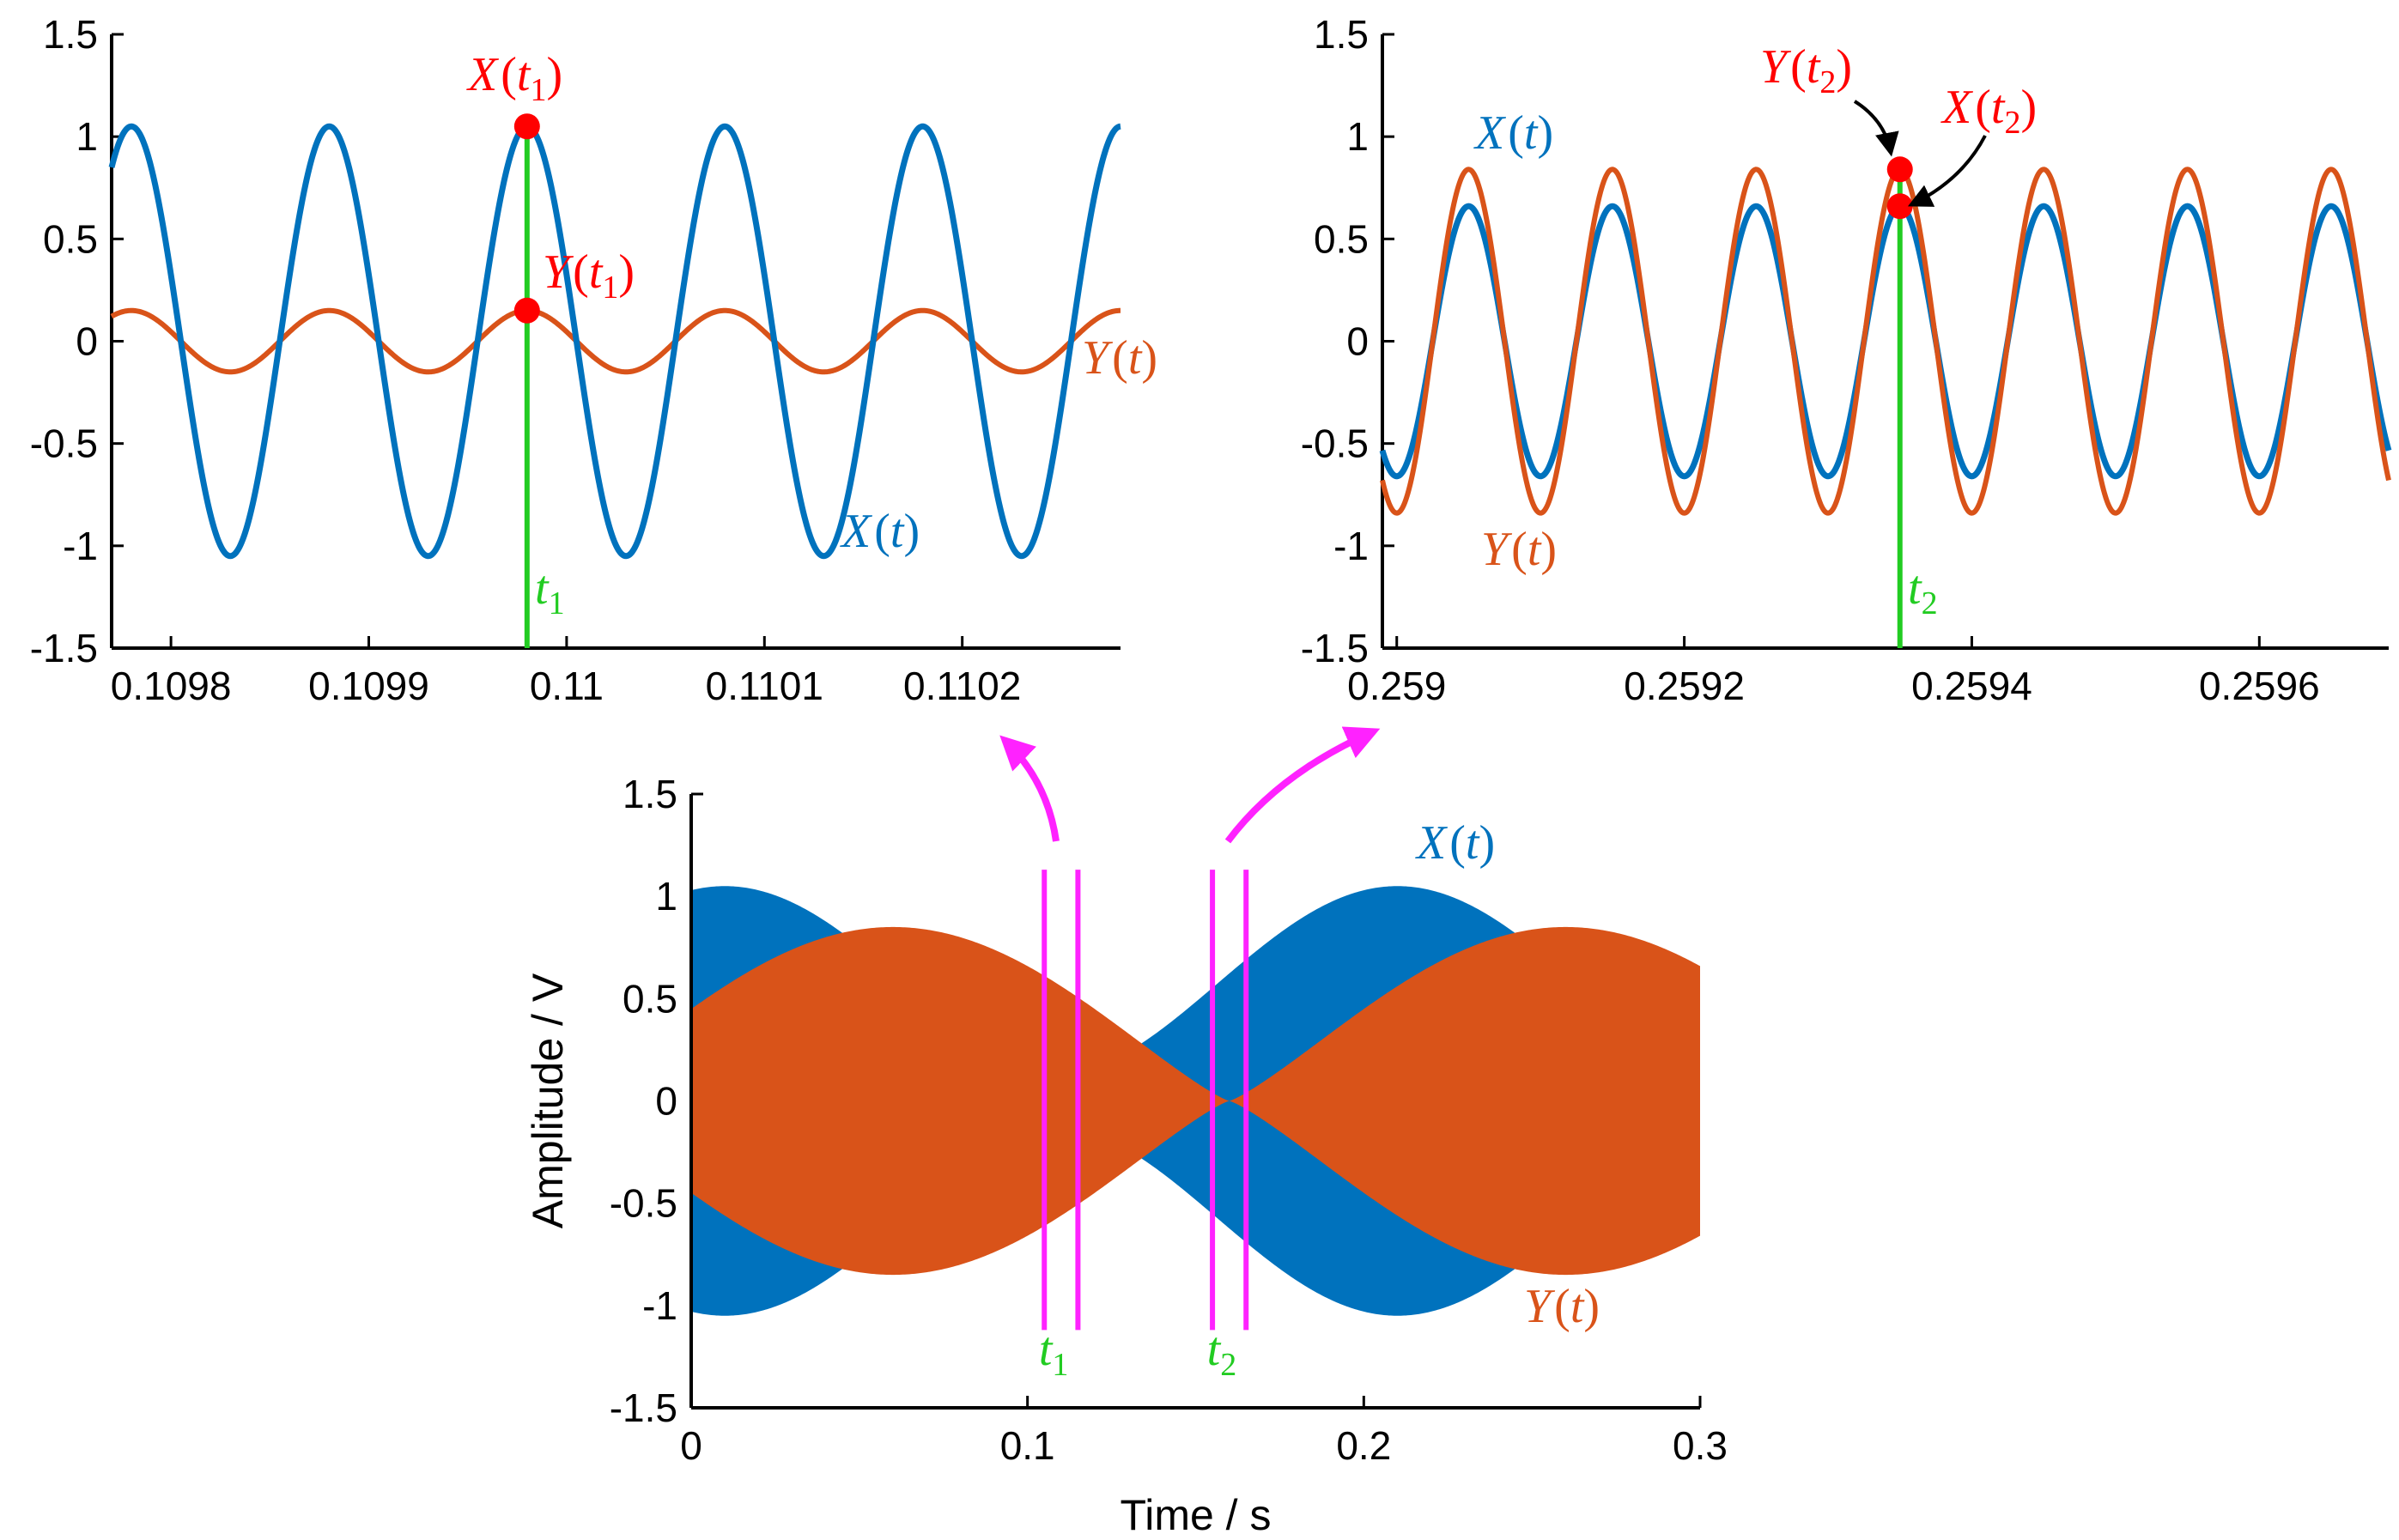 The image size is (2399, 1540). I want to click on x-tick-label: 0.2592, so click(1684, 686).